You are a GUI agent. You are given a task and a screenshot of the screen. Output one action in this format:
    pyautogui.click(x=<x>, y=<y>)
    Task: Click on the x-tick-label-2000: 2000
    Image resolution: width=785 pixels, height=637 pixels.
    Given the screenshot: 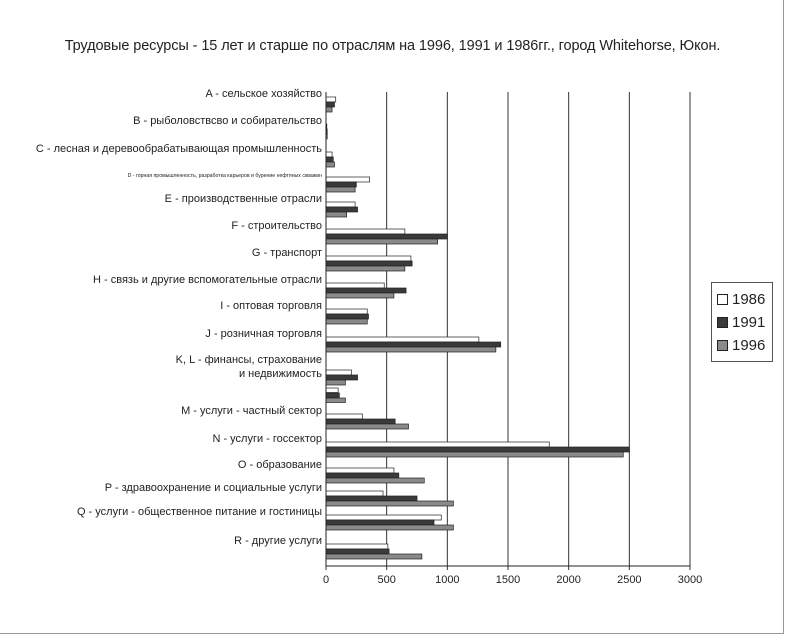 What is the action you would take?
    pyautogui.click(x=568, y=580)
    